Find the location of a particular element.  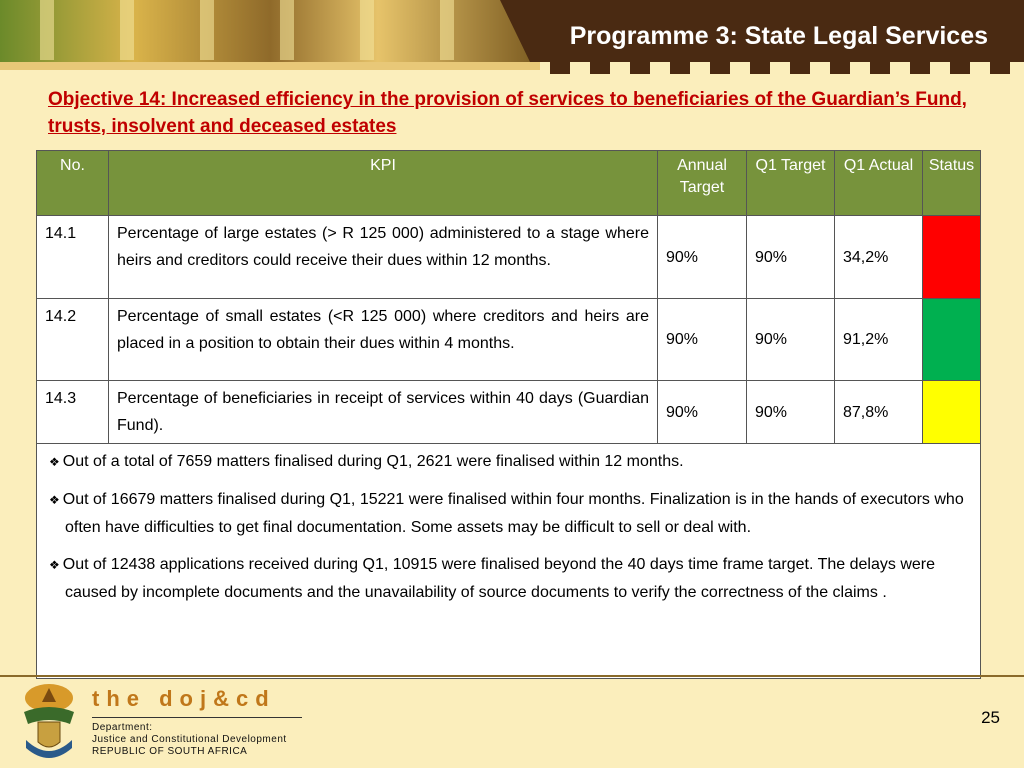

header-cell: Status is located at coordinates (951, 183).